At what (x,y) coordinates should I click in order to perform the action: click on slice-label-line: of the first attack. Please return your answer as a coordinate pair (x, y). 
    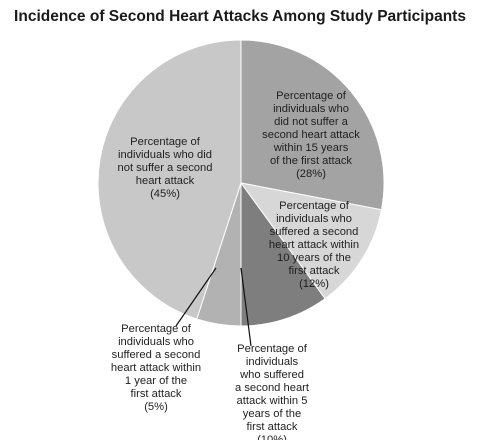
    Looking at the image, I should click on (311, 161).